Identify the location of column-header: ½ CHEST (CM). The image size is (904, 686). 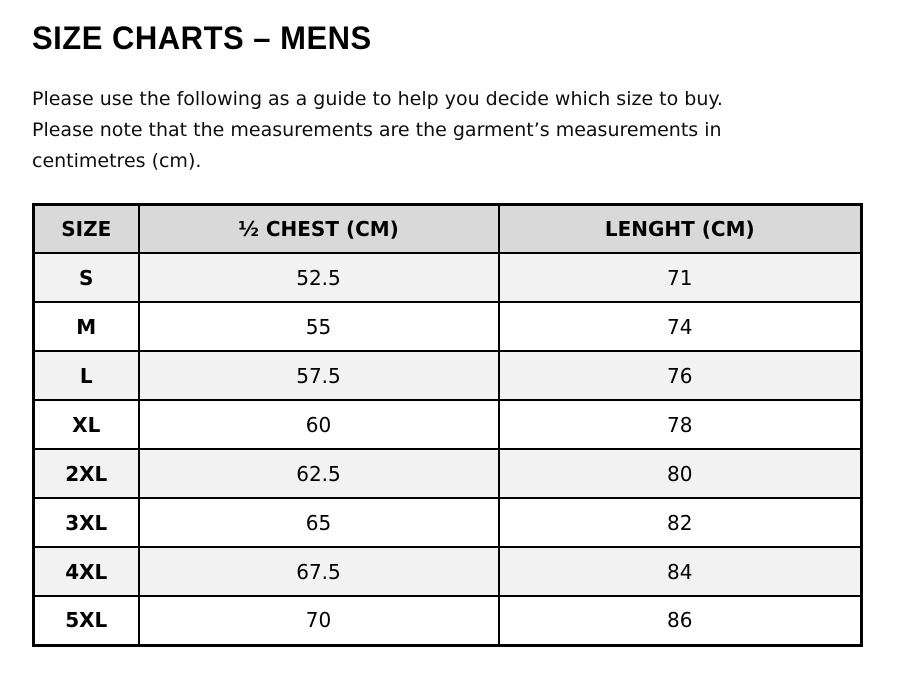
(318, 229).